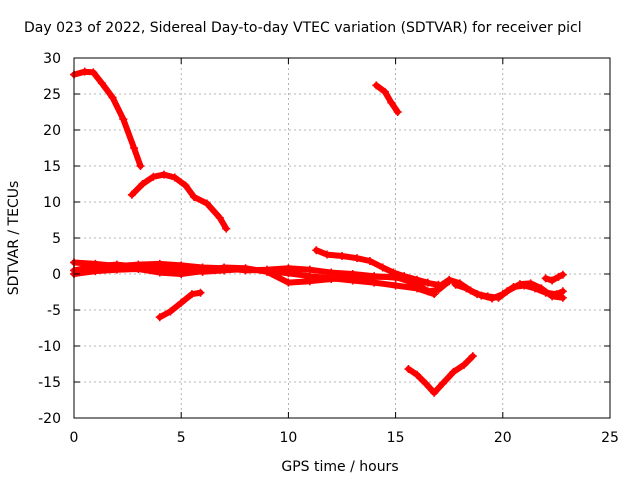 The image size is (640, 480). What do you see at coordinates (610, 438) in the screenshot?
I see `x-tick-label: 25` at bounding box center [610, 438].